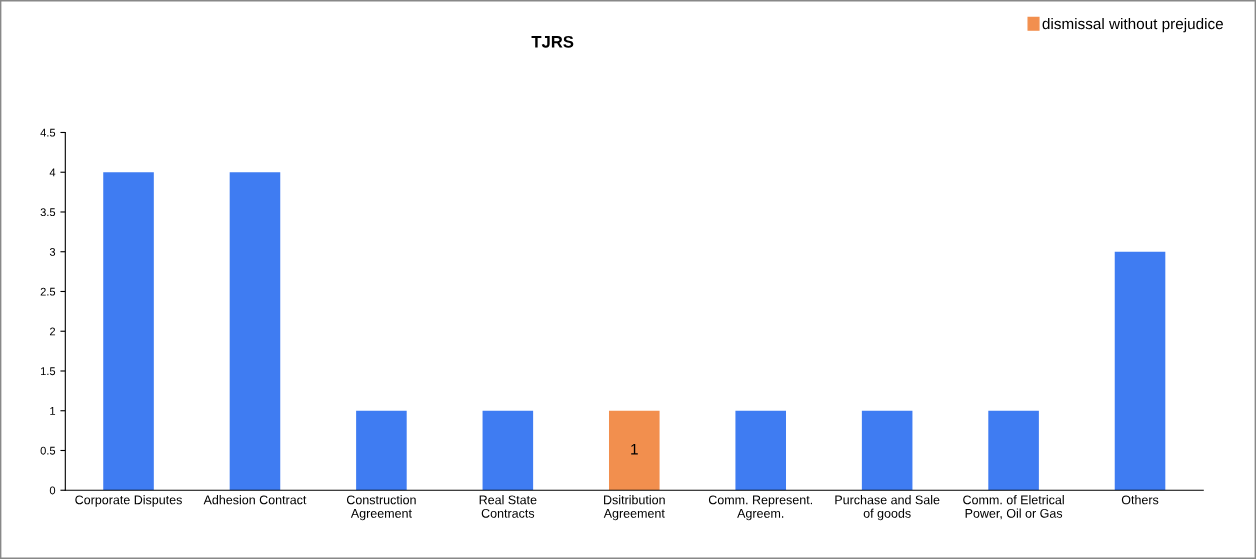  What do you see at coordinates (52, 252) in the screenshot?
I see `y-tick-label: 3` at bounding box center [52, 252].